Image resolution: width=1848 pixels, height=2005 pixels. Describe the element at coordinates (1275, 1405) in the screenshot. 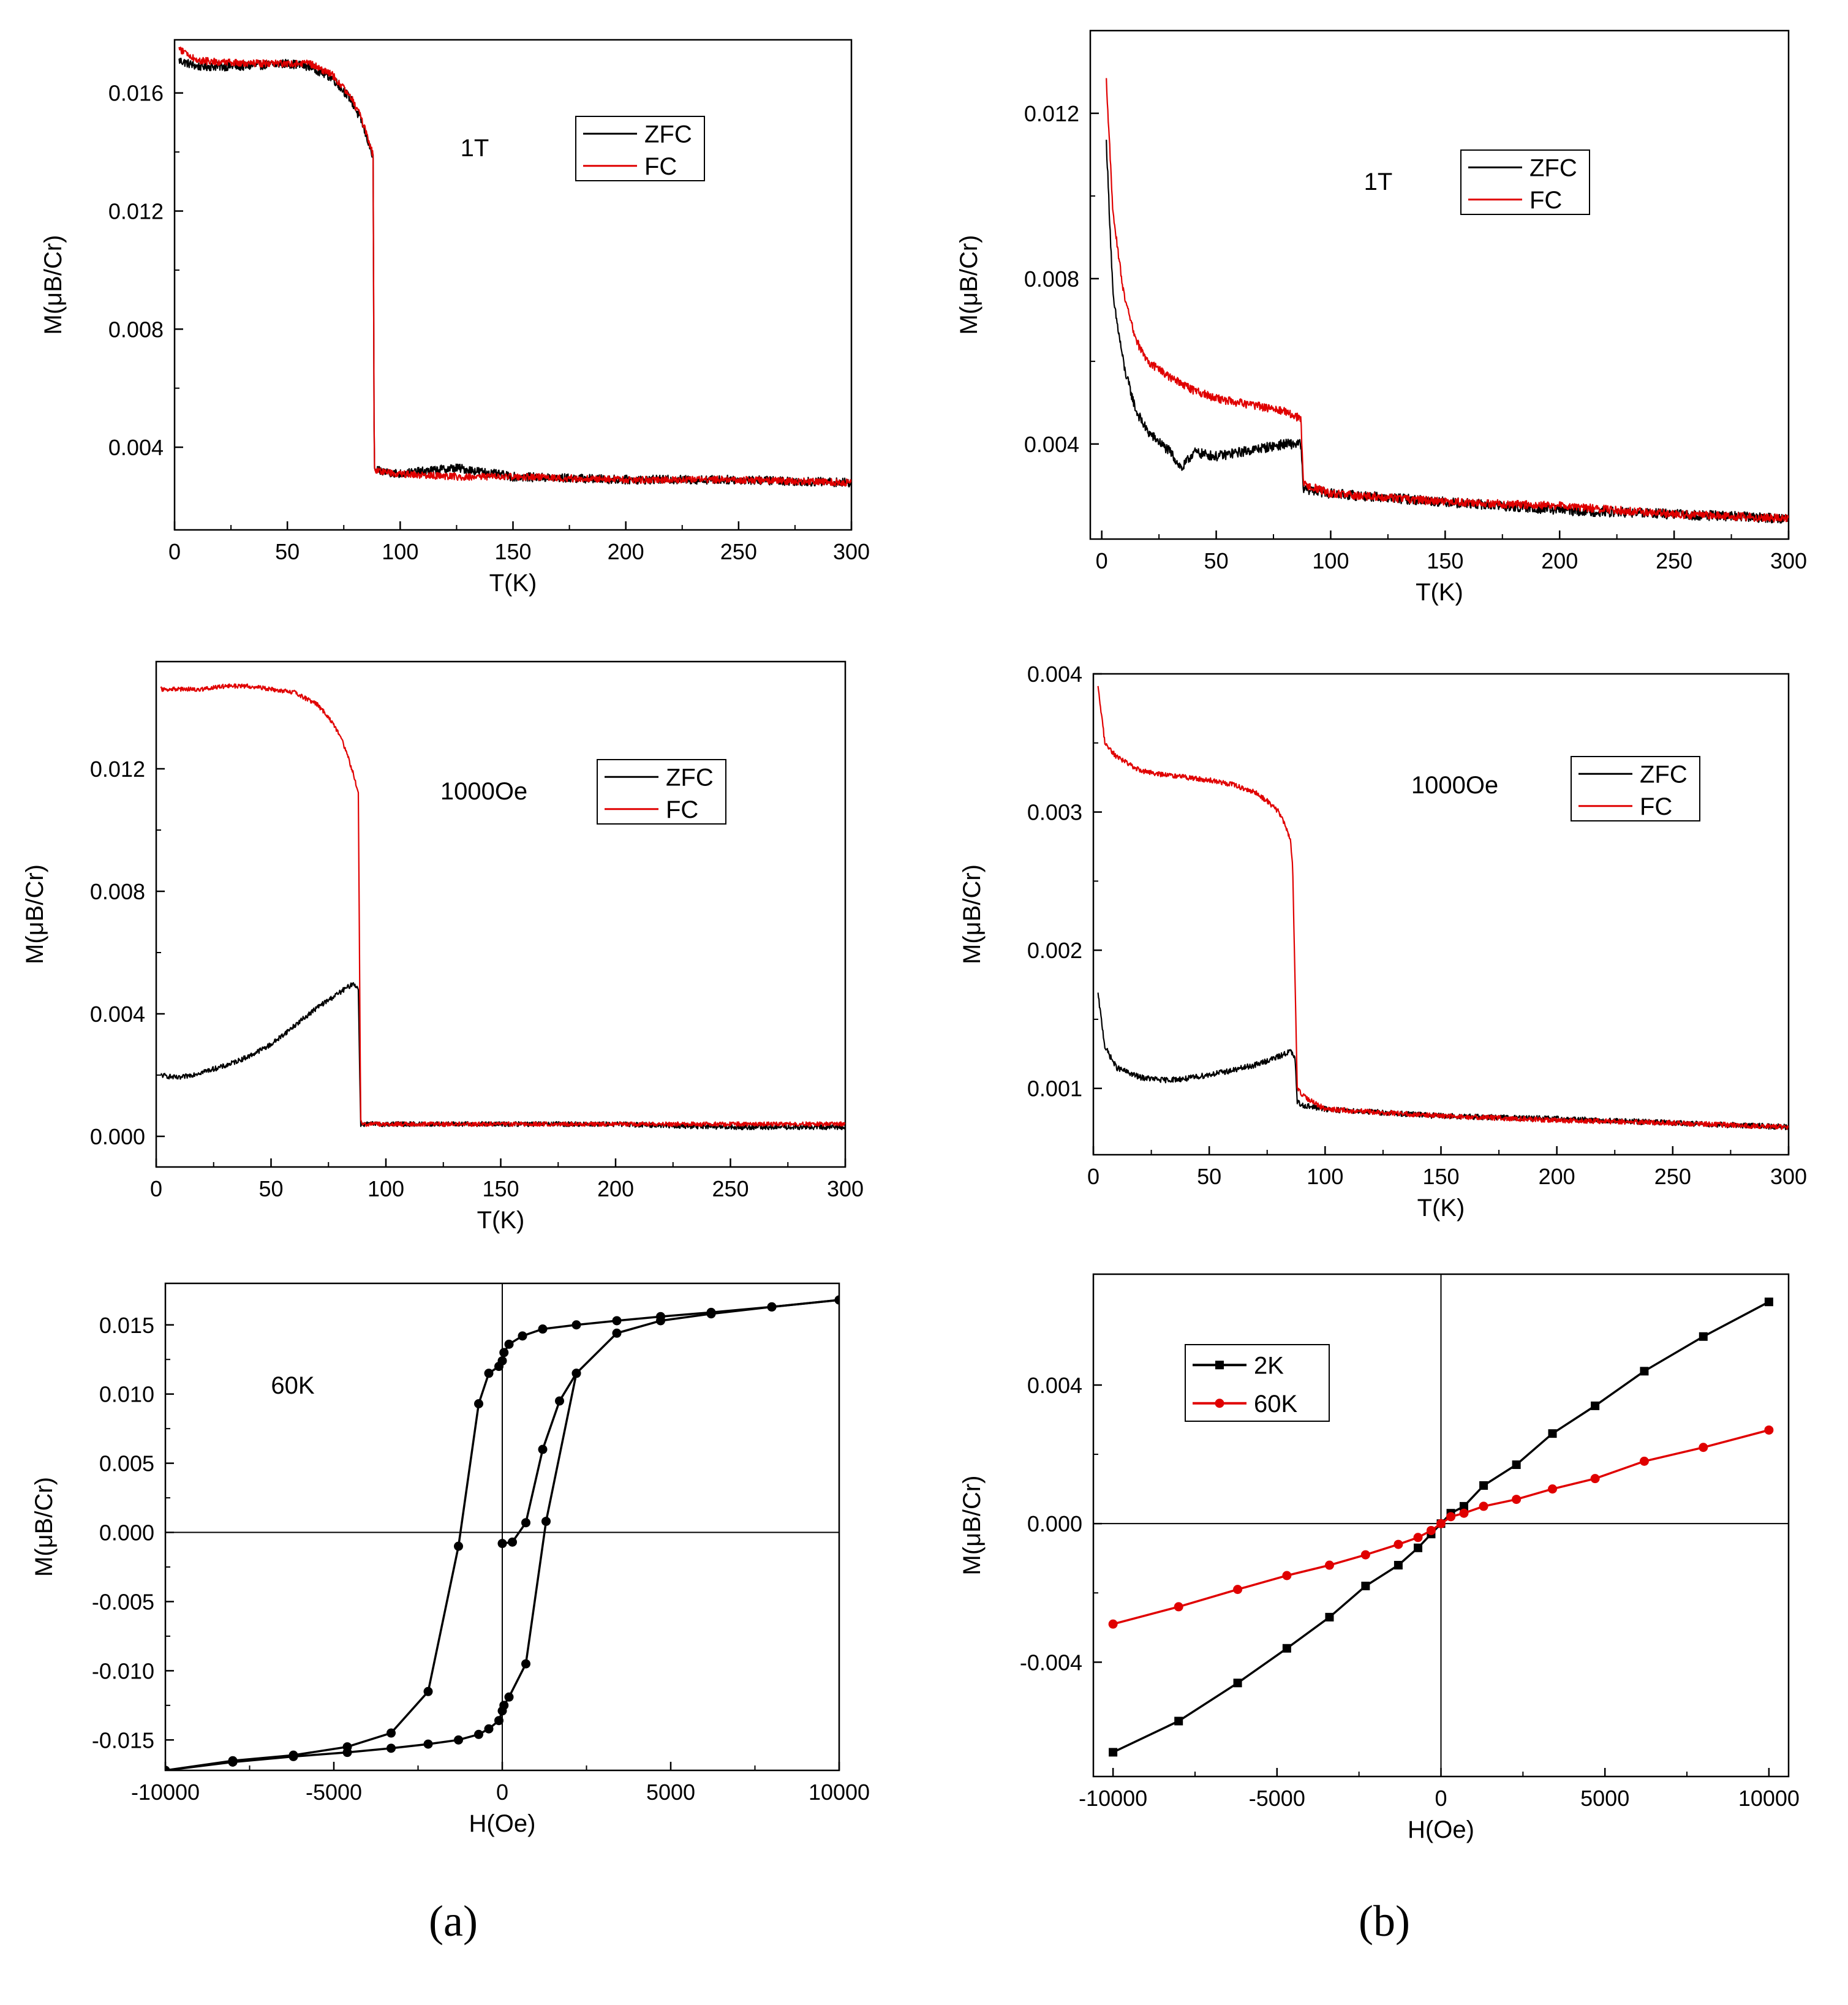

I see `legend-label-60K: 60K` at that location.